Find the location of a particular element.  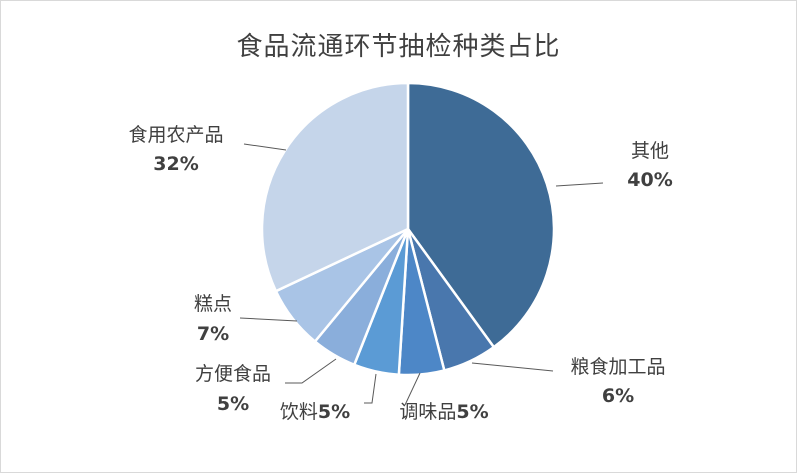

slice-name: 其他 is located at coordinates (650, 151).